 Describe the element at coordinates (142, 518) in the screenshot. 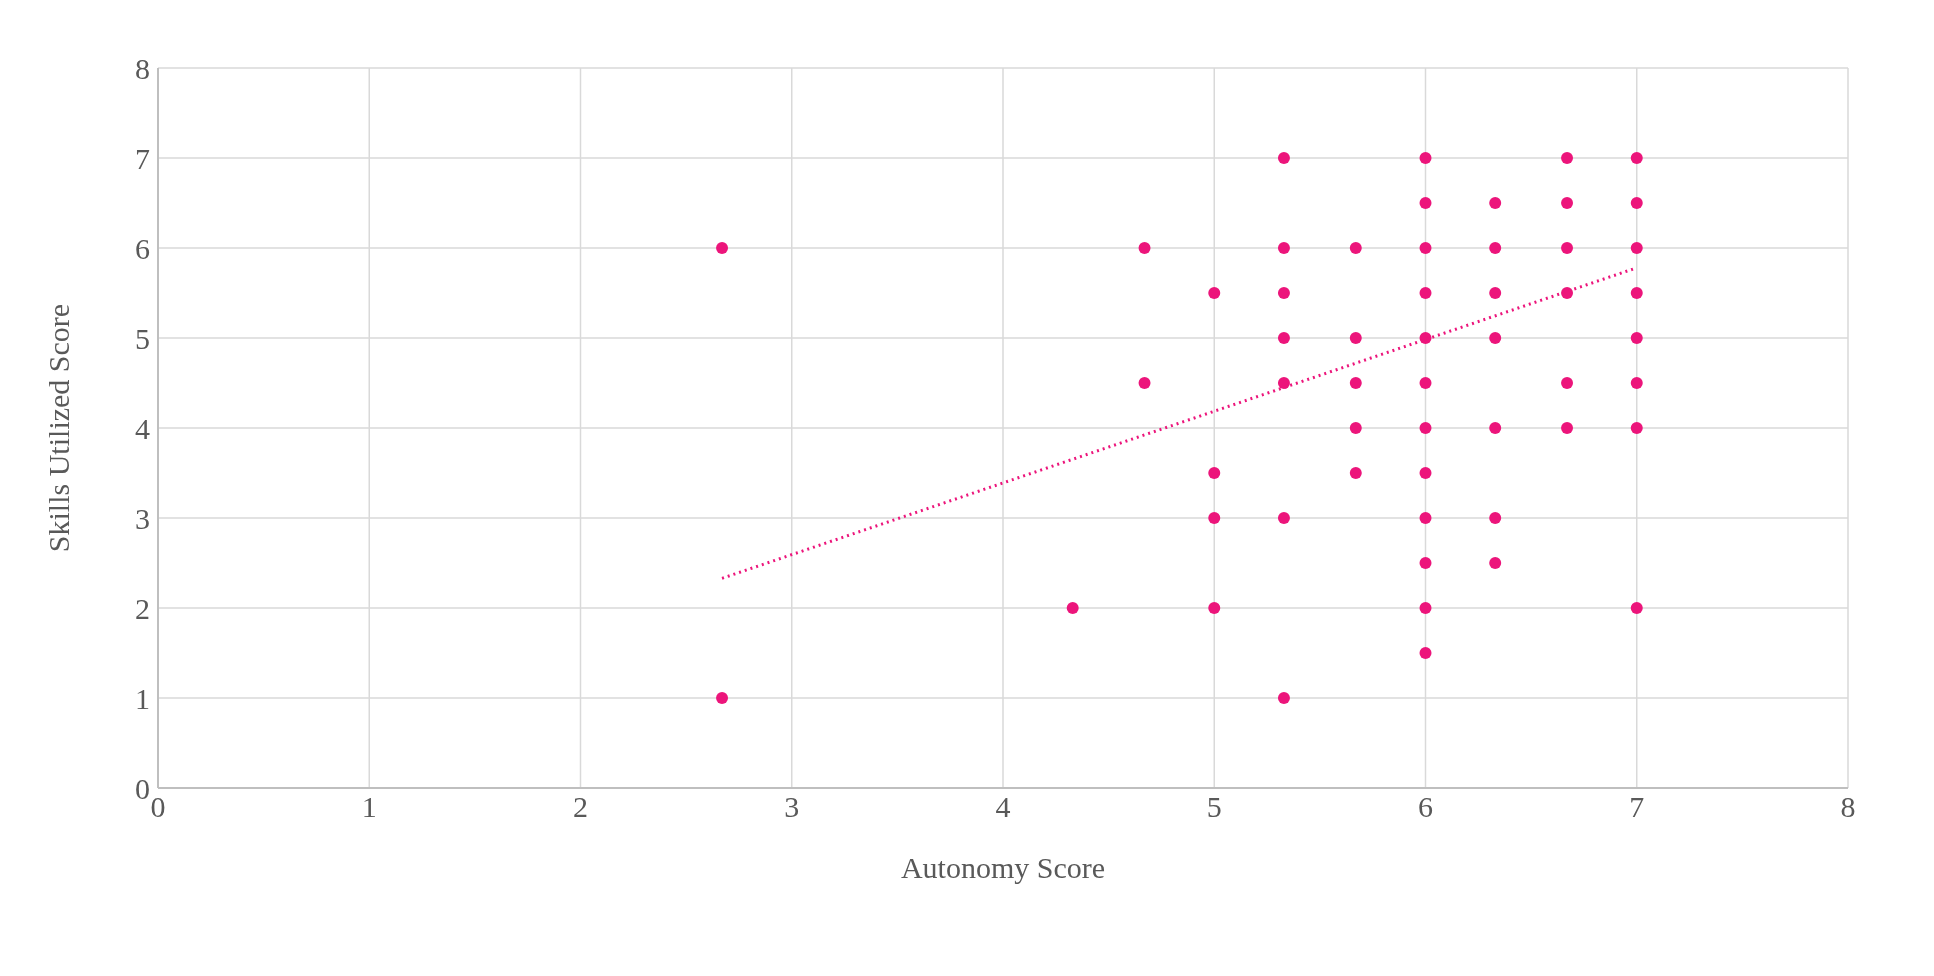

I see `y-tick-label: 3` at that location.